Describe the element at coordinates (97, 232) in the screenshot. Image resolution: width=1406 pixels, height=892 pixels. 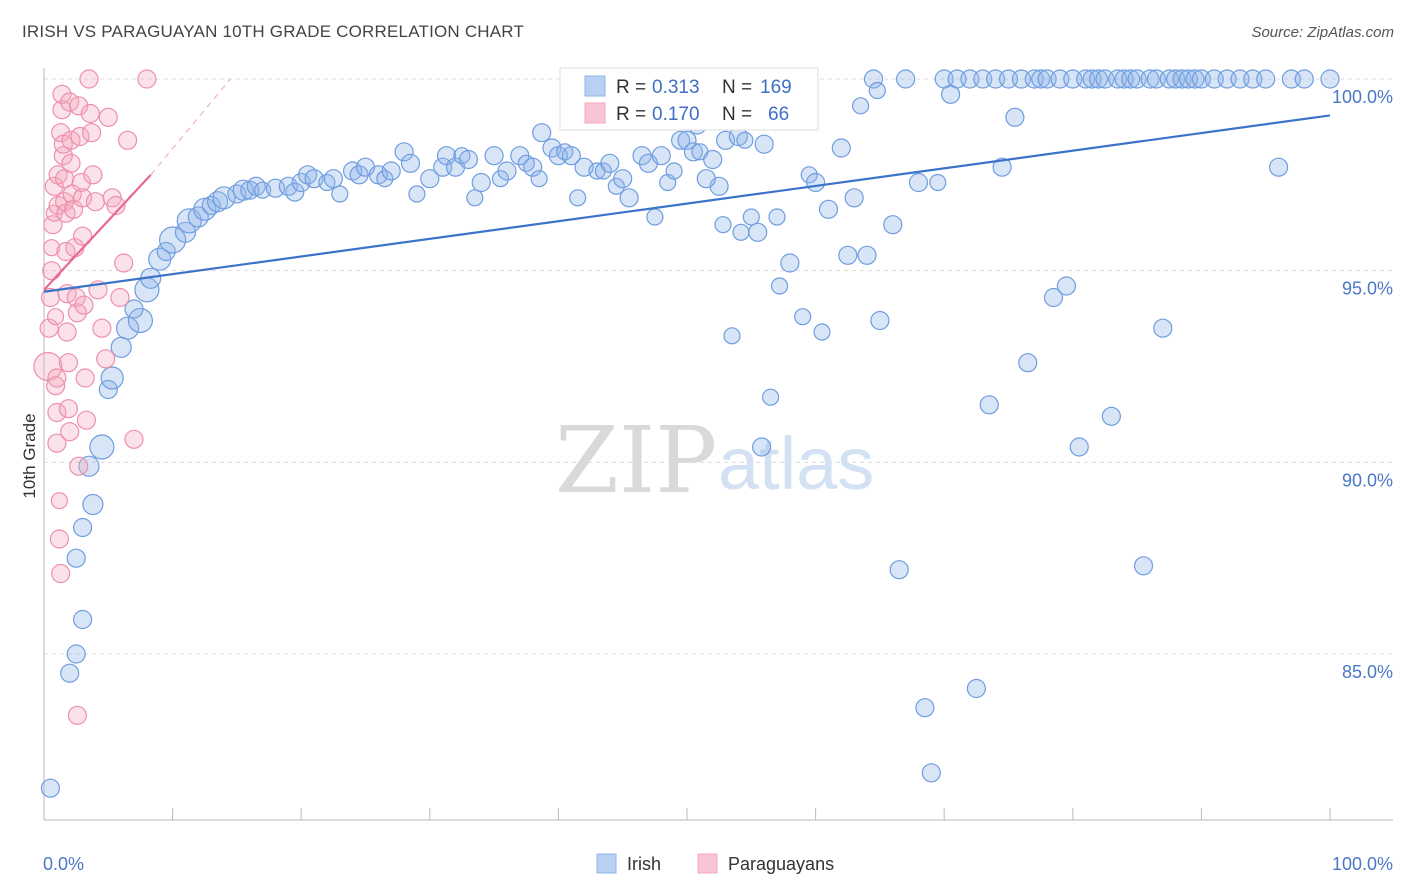
I see `trend-line-paraguayan` at that location.